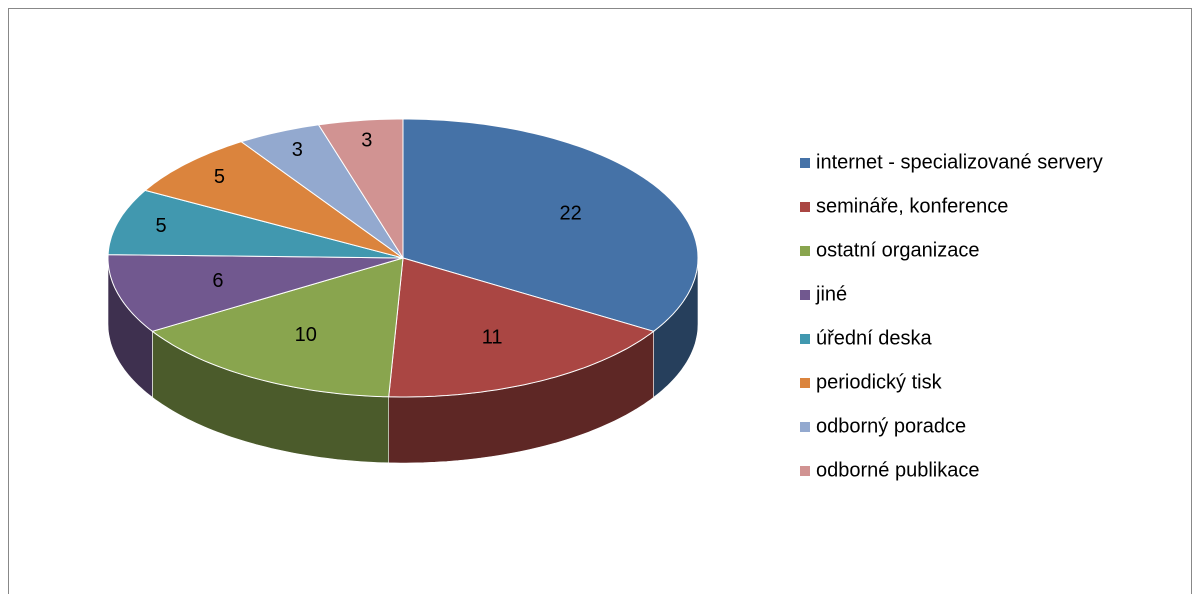 This screenshot has width=1200, height=594. Describe the element at coordinates (912, 206) in the screenshot. I see `legend-label: semináře, konference` at that location.